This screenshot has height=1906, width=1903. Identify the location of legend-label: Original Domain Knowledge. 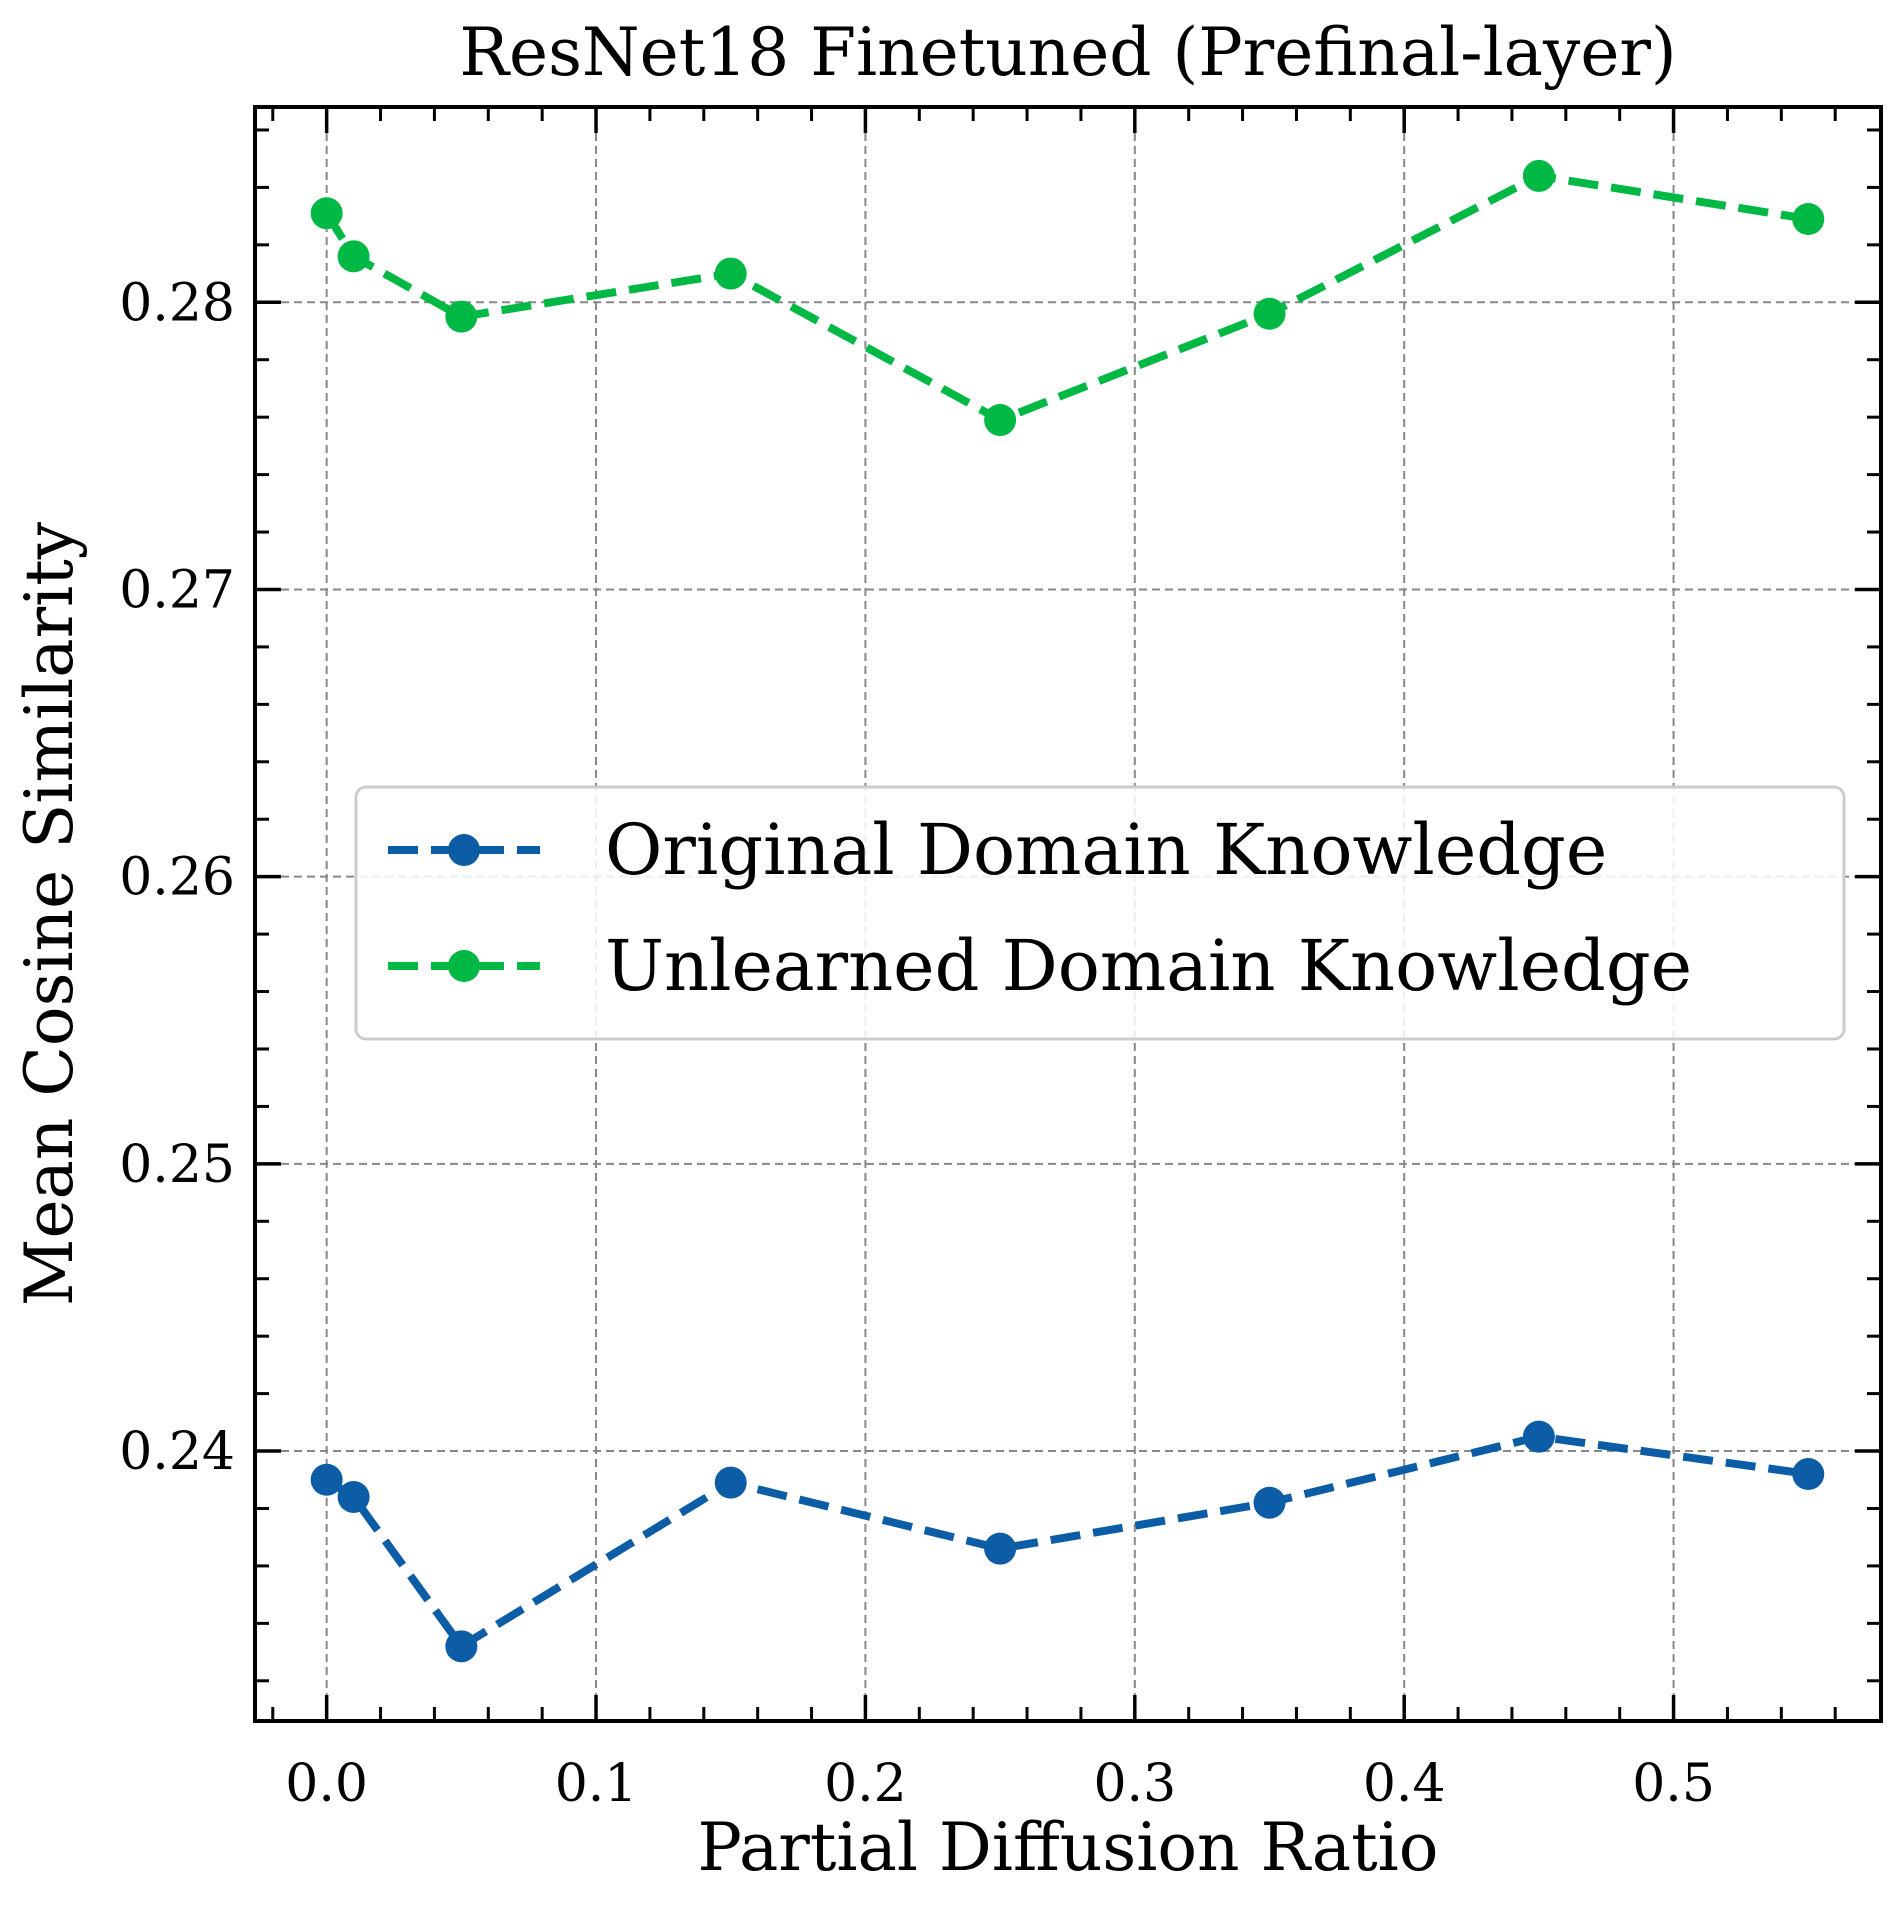
(1106, 850).